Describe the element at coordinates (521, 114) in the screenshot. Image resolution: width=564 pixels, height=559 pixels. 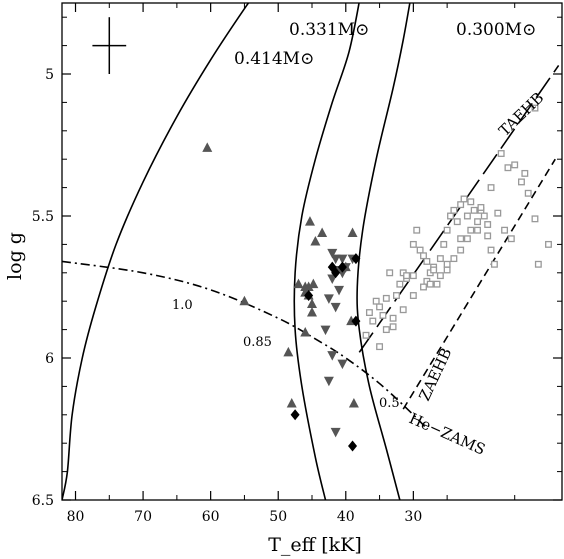
I see `taehb-label: TAEHB` at that location.